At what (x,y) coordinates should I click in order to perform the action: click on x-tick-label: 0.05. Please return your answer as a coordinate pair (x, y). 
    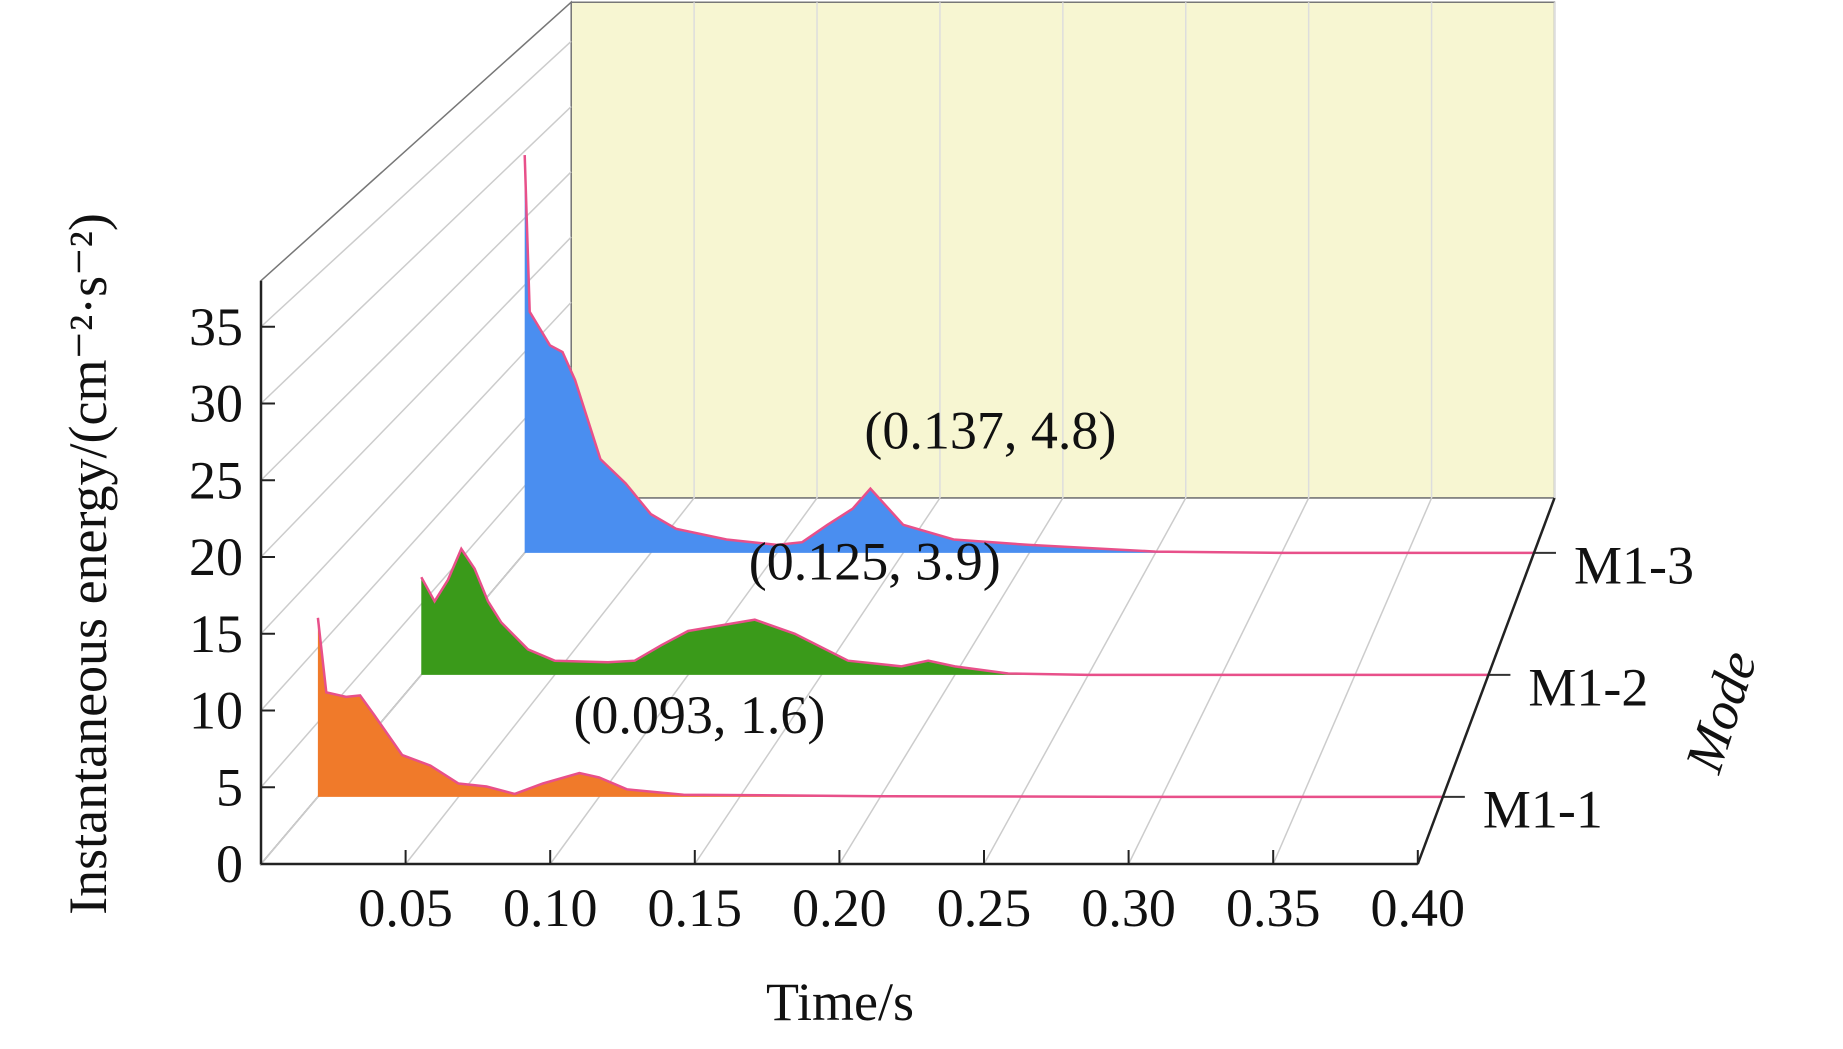
    Looking at the image, I should click on (405, 908).